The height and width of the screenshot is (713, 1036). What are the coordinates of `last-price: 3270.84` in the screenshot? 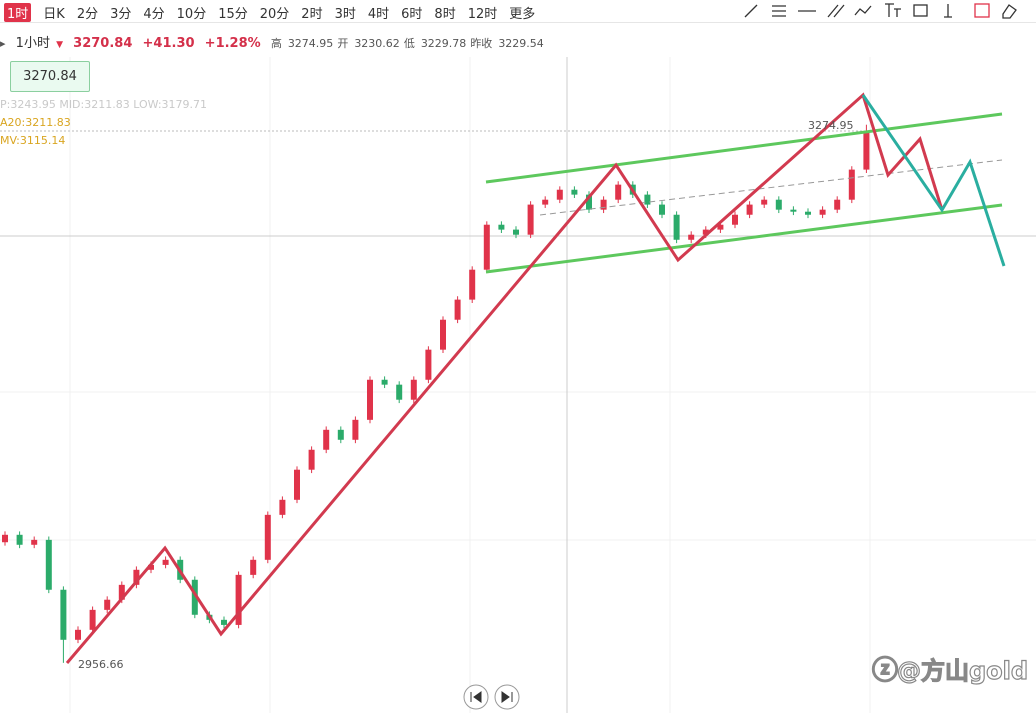 It's located at (103, 43).